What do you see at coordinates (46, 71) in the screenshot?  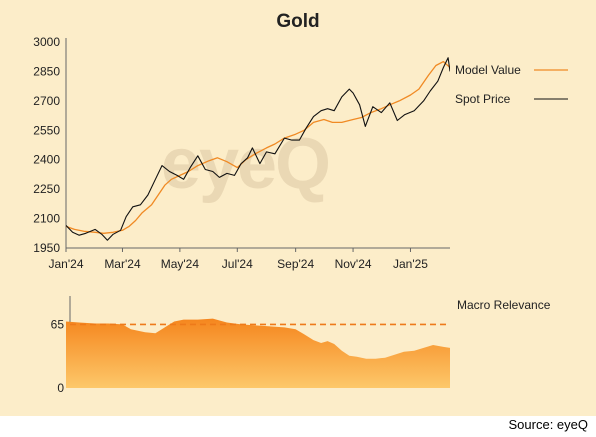 I see `y-tick-label-2850: 2850` at bounding box center [46, 71].